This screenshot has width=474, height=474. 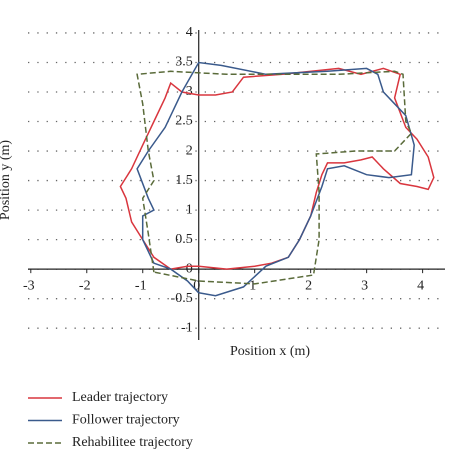 I want to click on x-tick-label: 4, so click(x=420, y=285).